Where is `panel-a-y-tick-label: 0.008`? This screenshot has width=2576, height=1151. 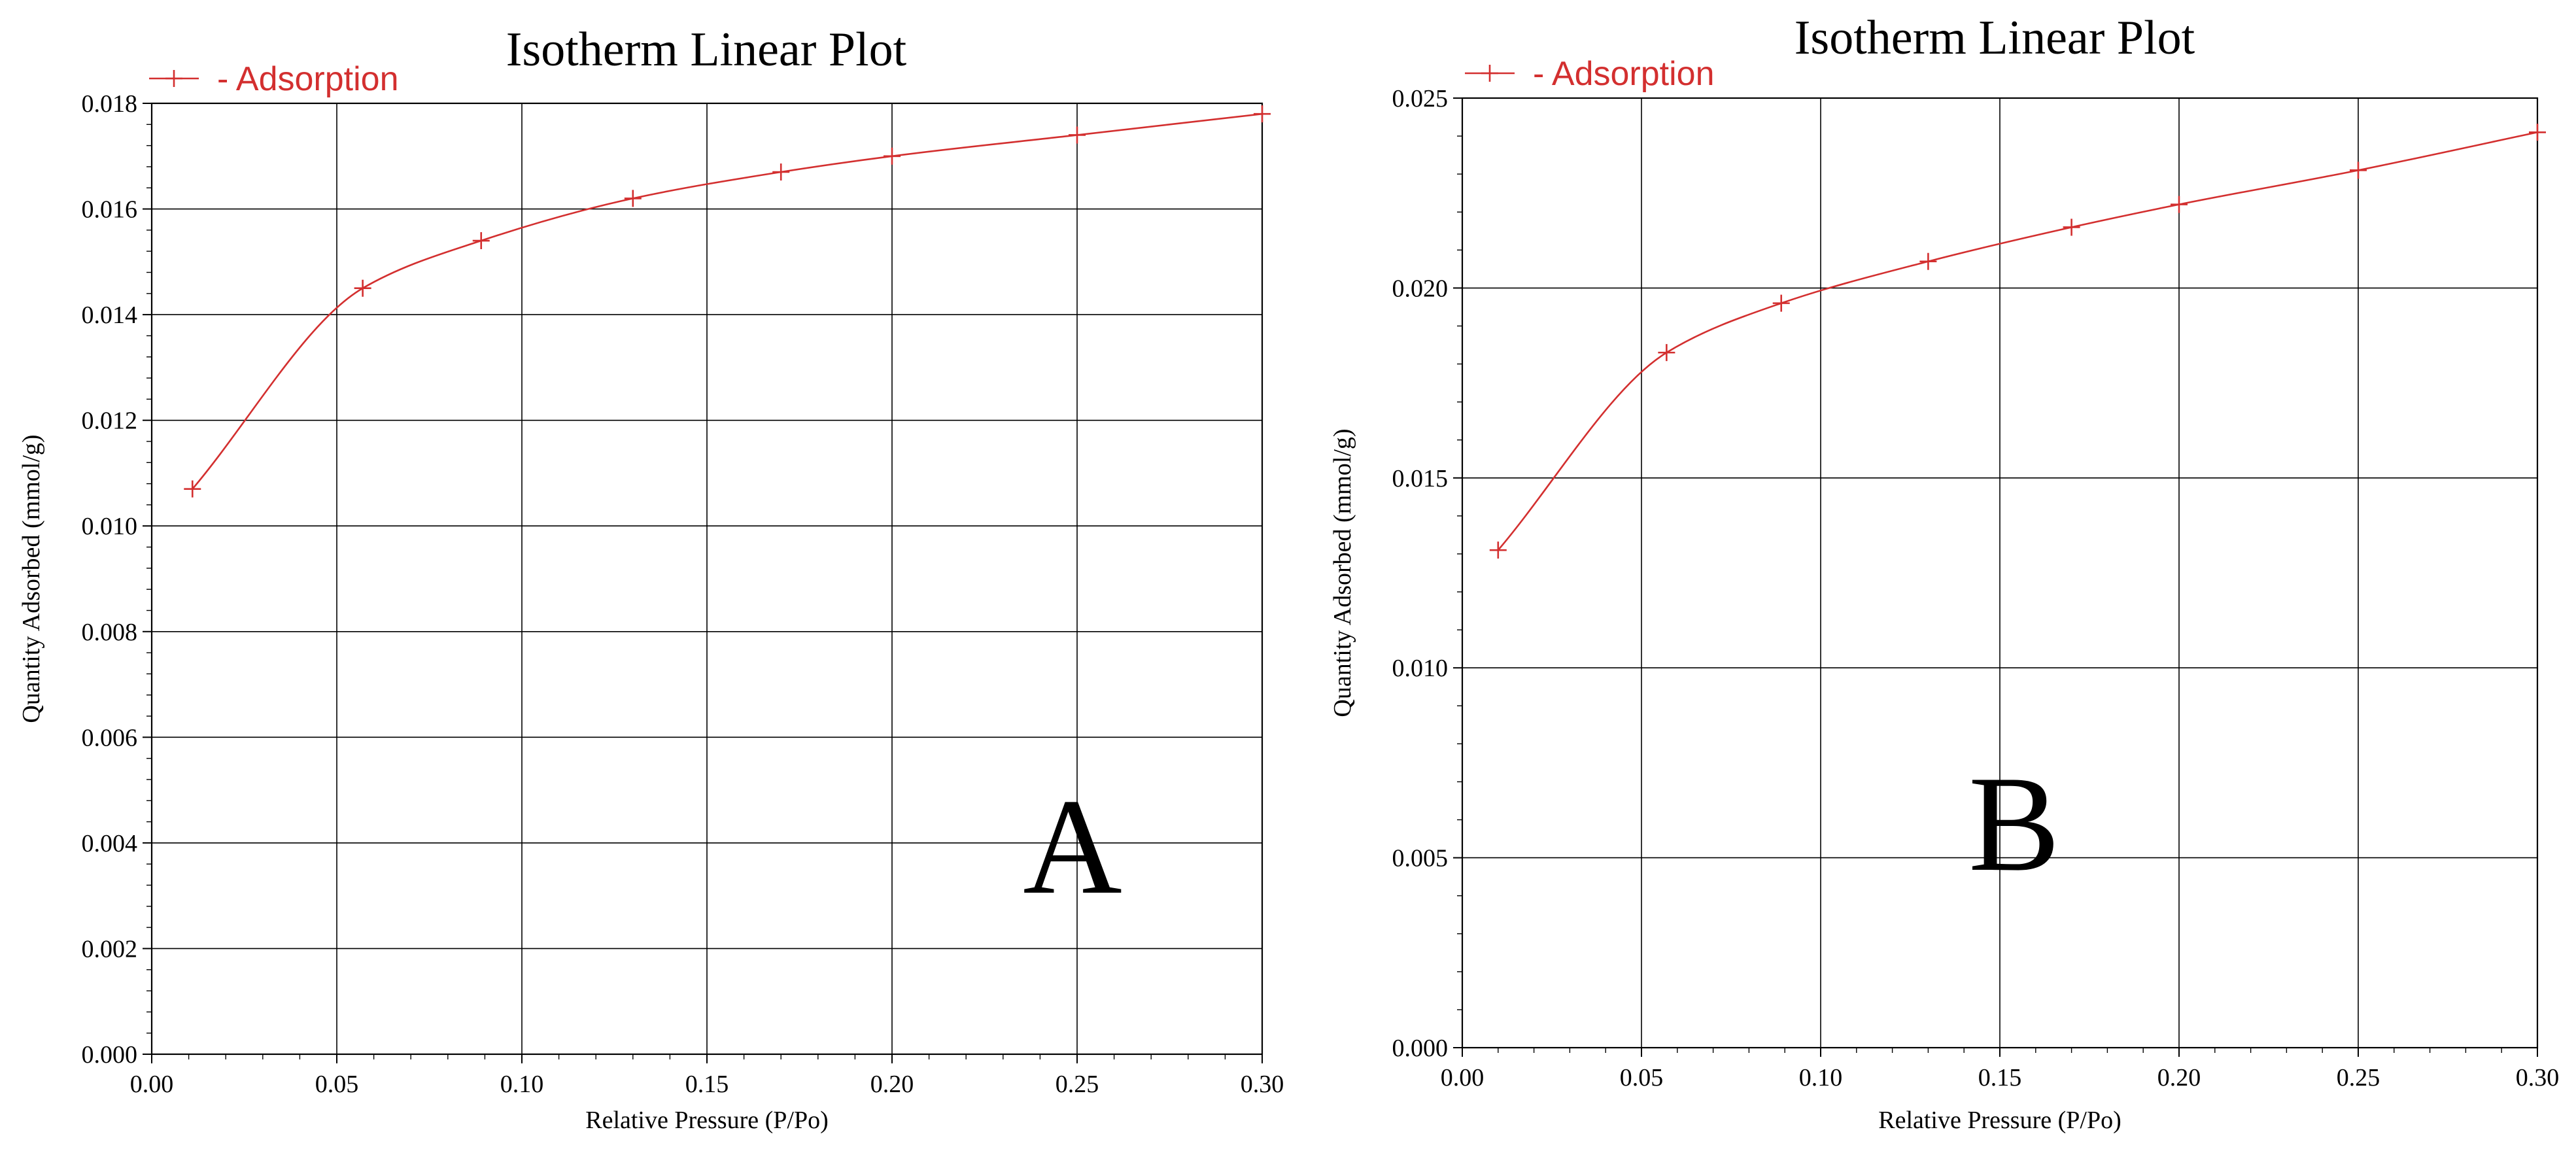 panel-a-y-tick-label: 0.008 is located at coordinates (110, 632).